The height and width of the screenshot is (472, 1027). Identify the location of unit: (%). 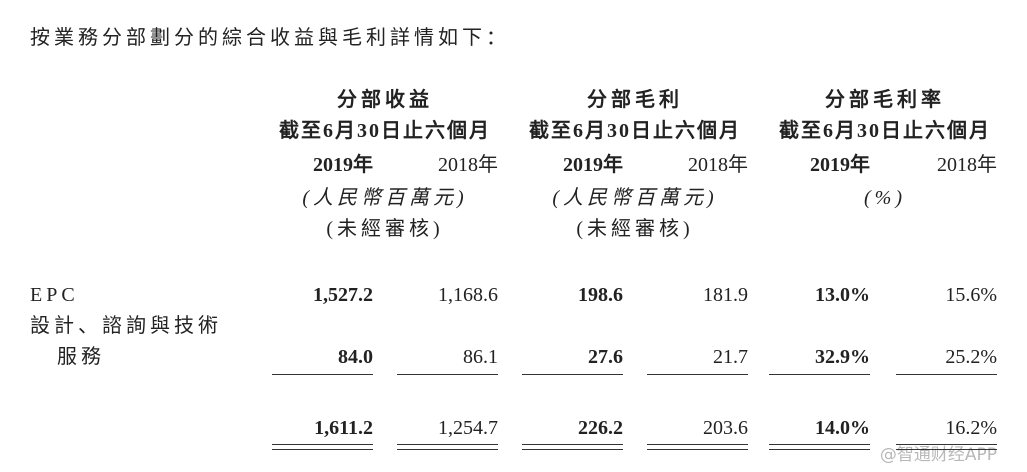
(885, 198).